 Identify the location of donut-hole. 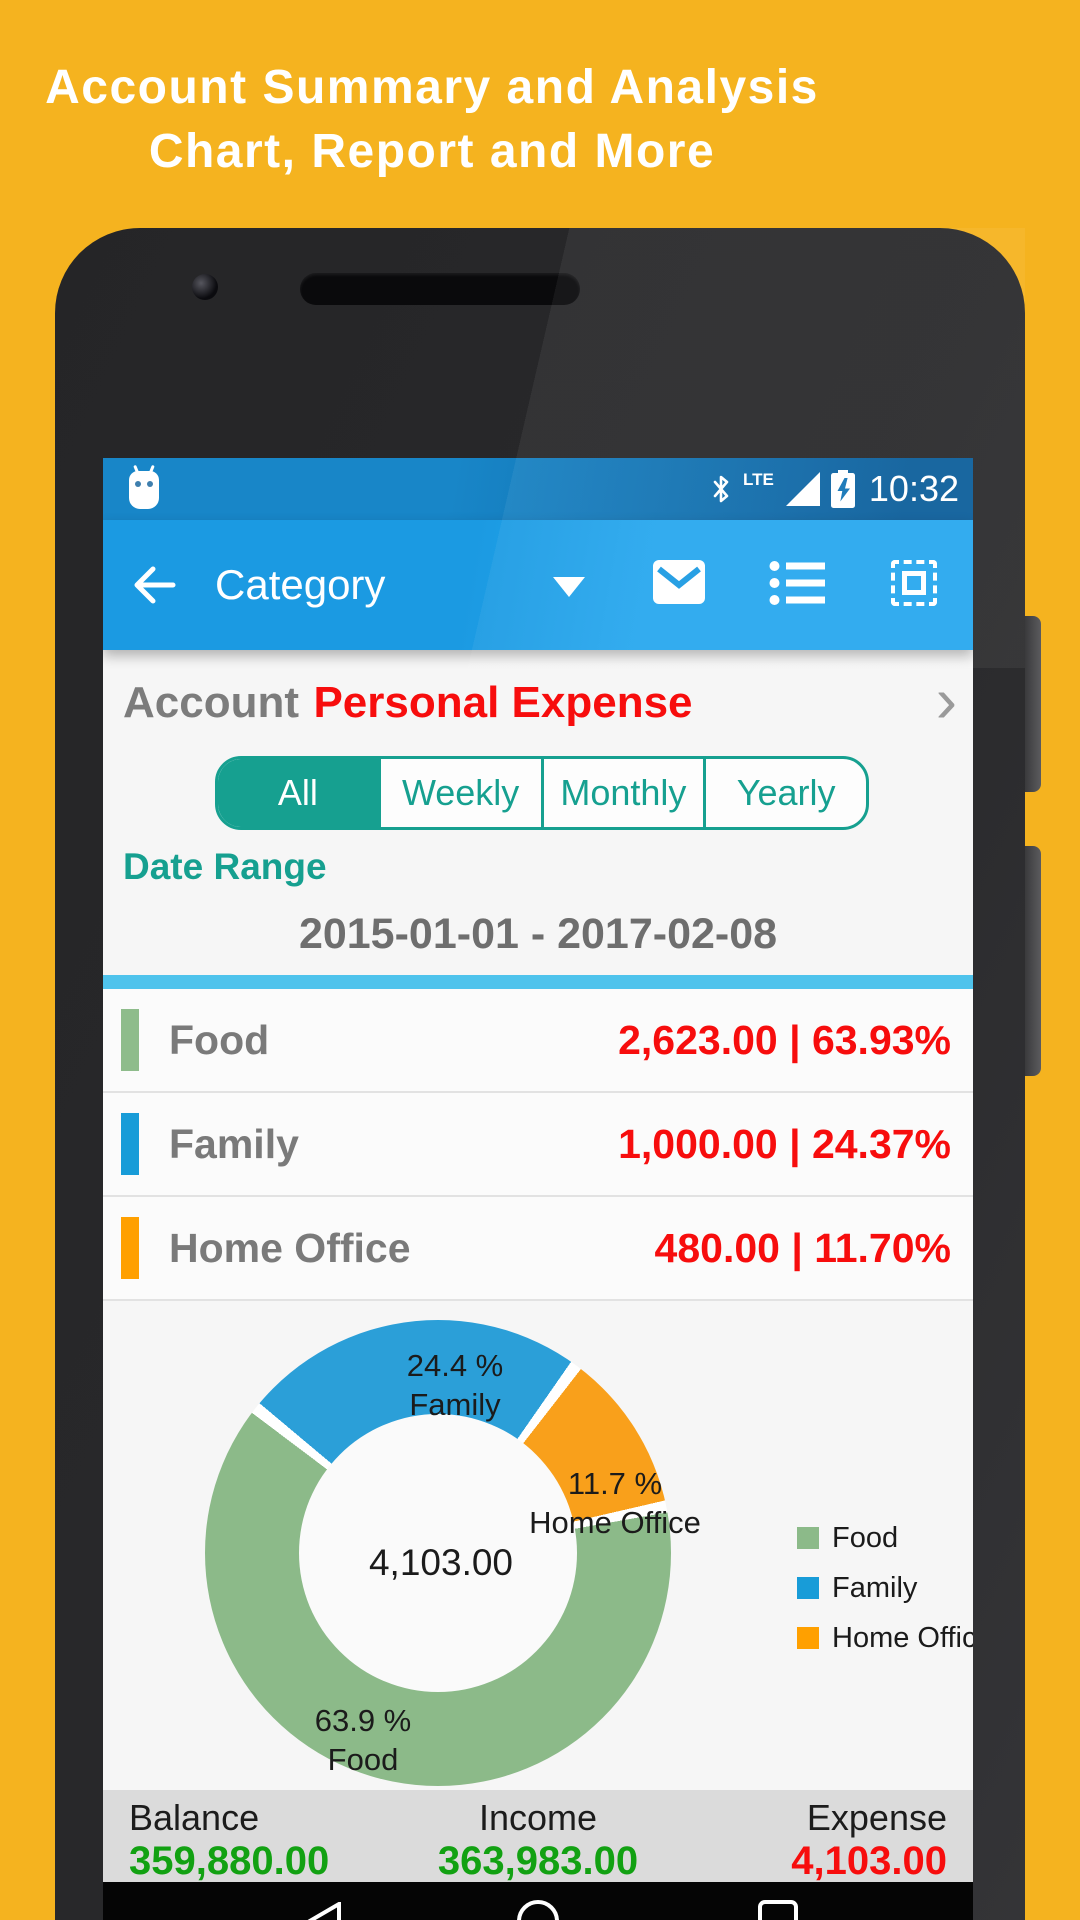
(438, 1553).